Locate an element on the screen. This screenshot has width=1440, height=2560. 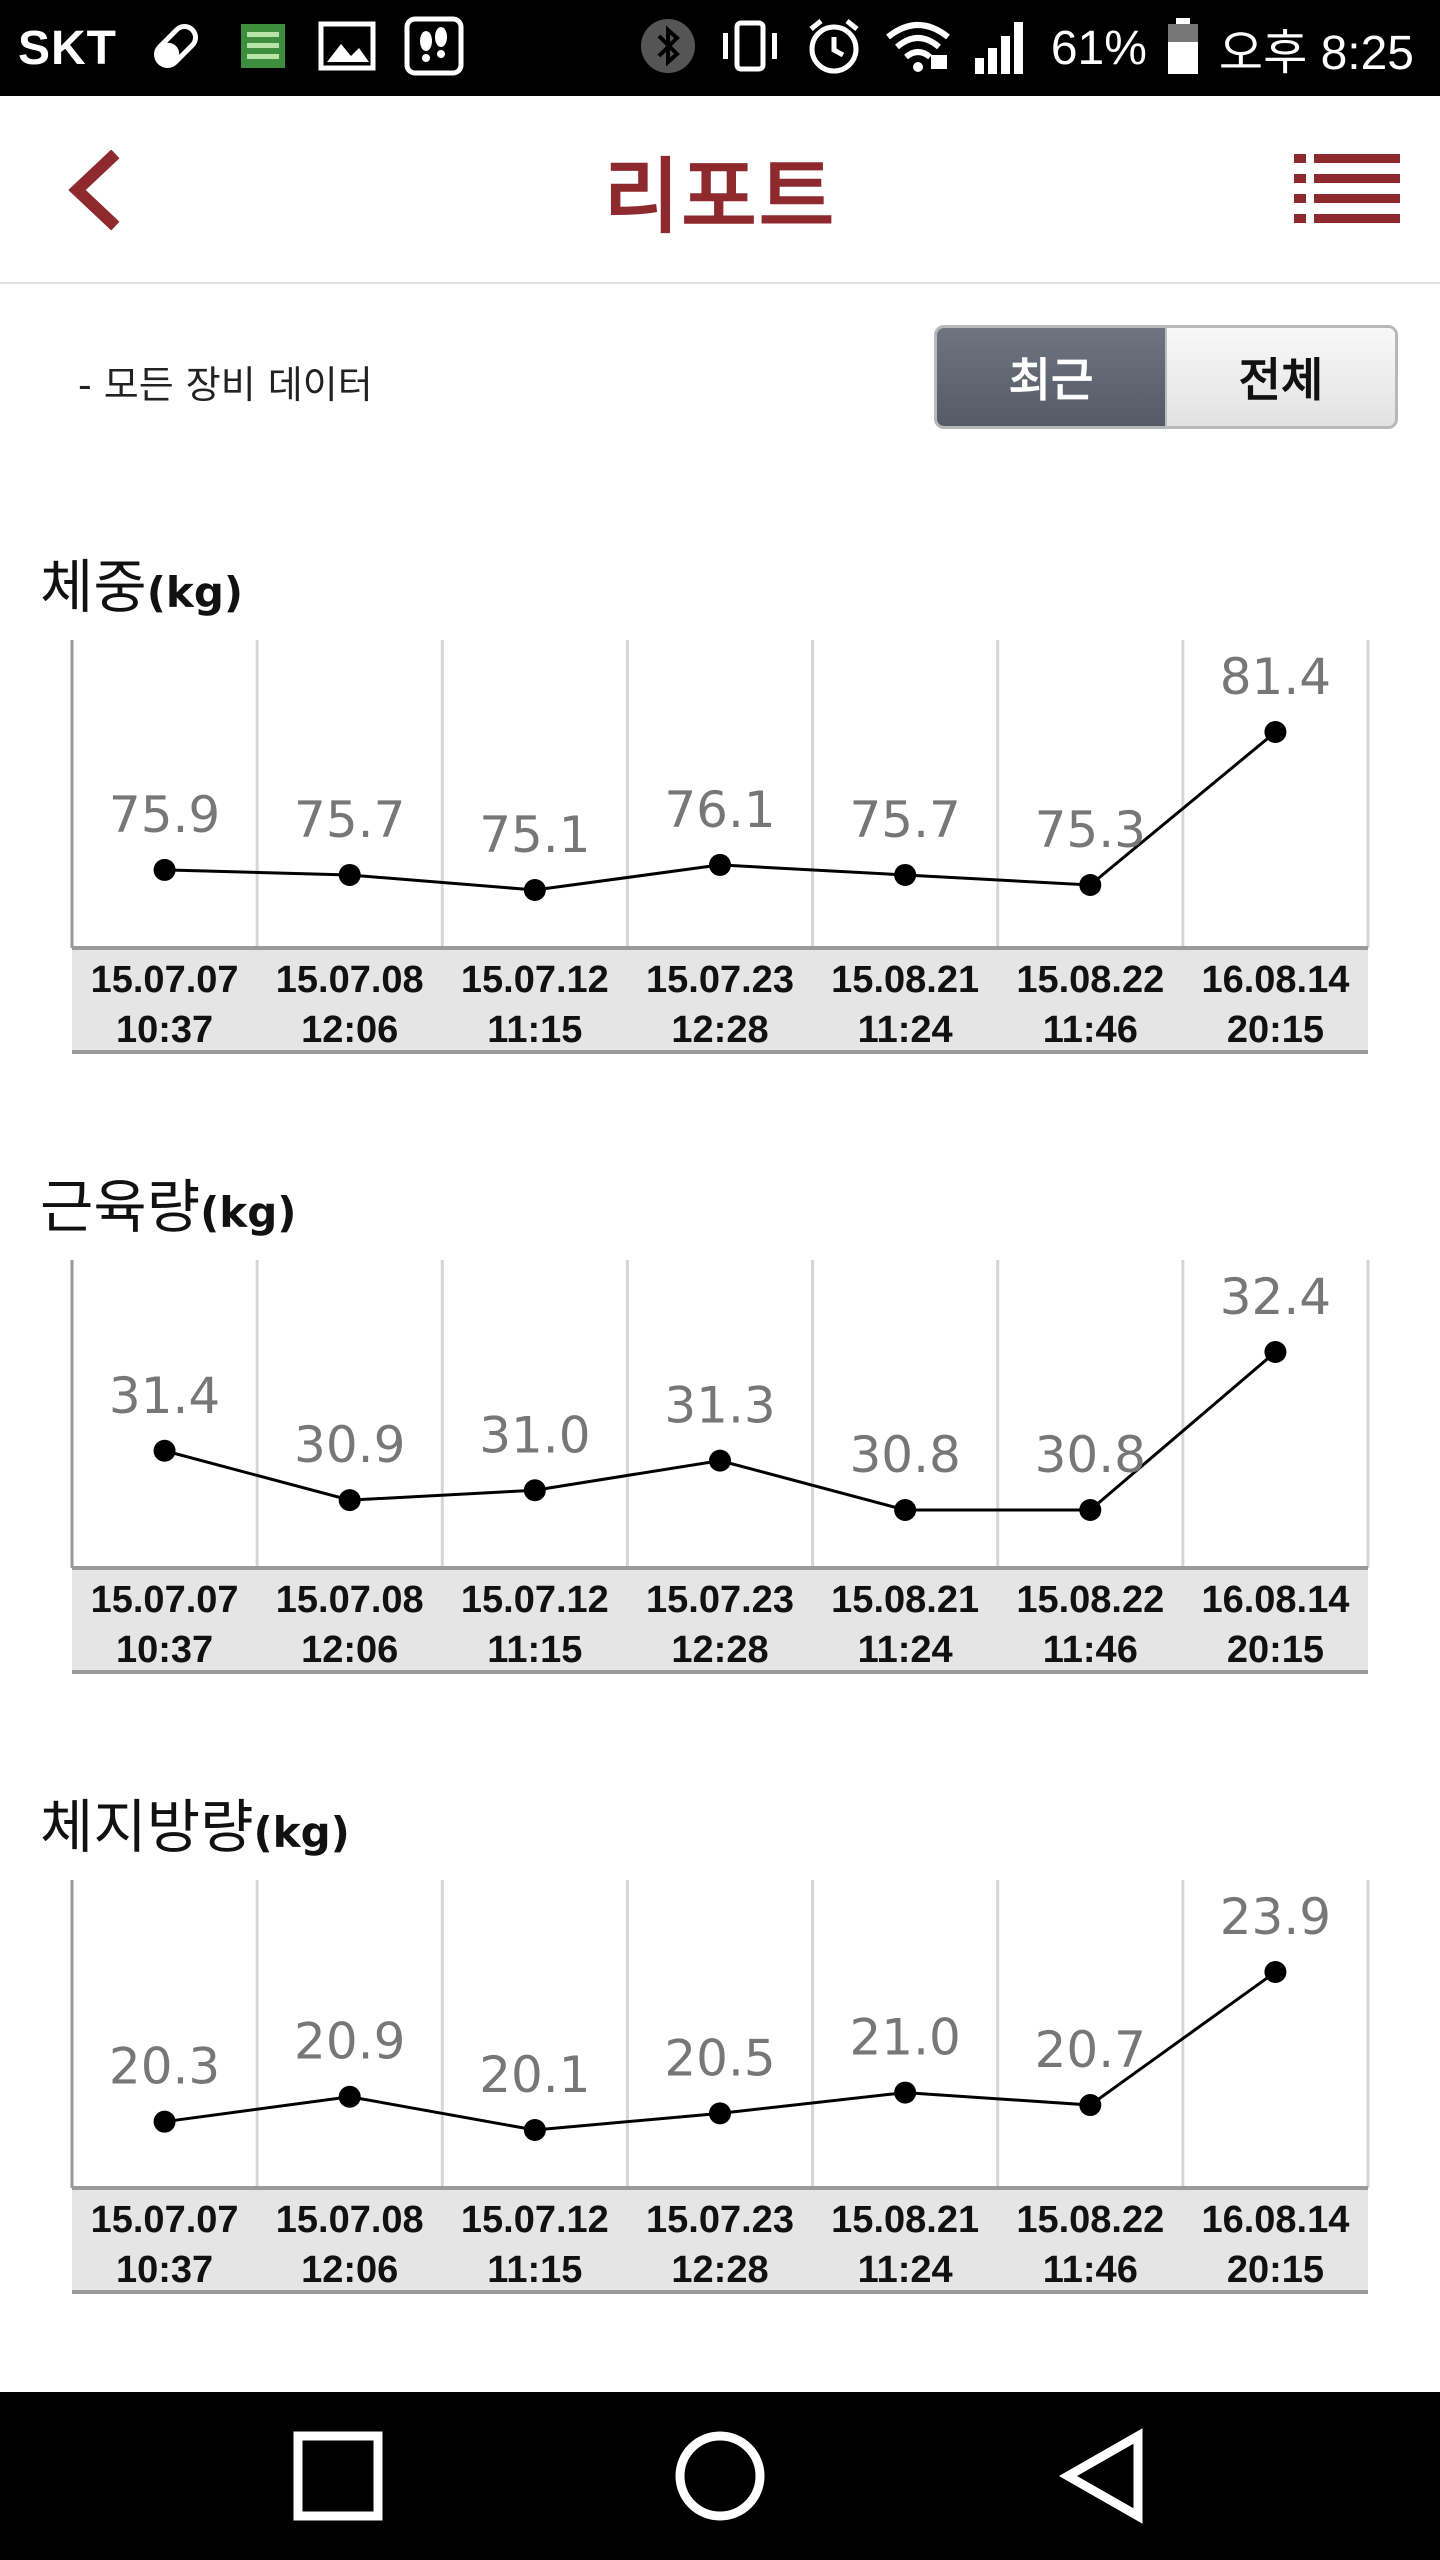
chart-title: 체지방량(kg) is located at coordinates (195, 1822).